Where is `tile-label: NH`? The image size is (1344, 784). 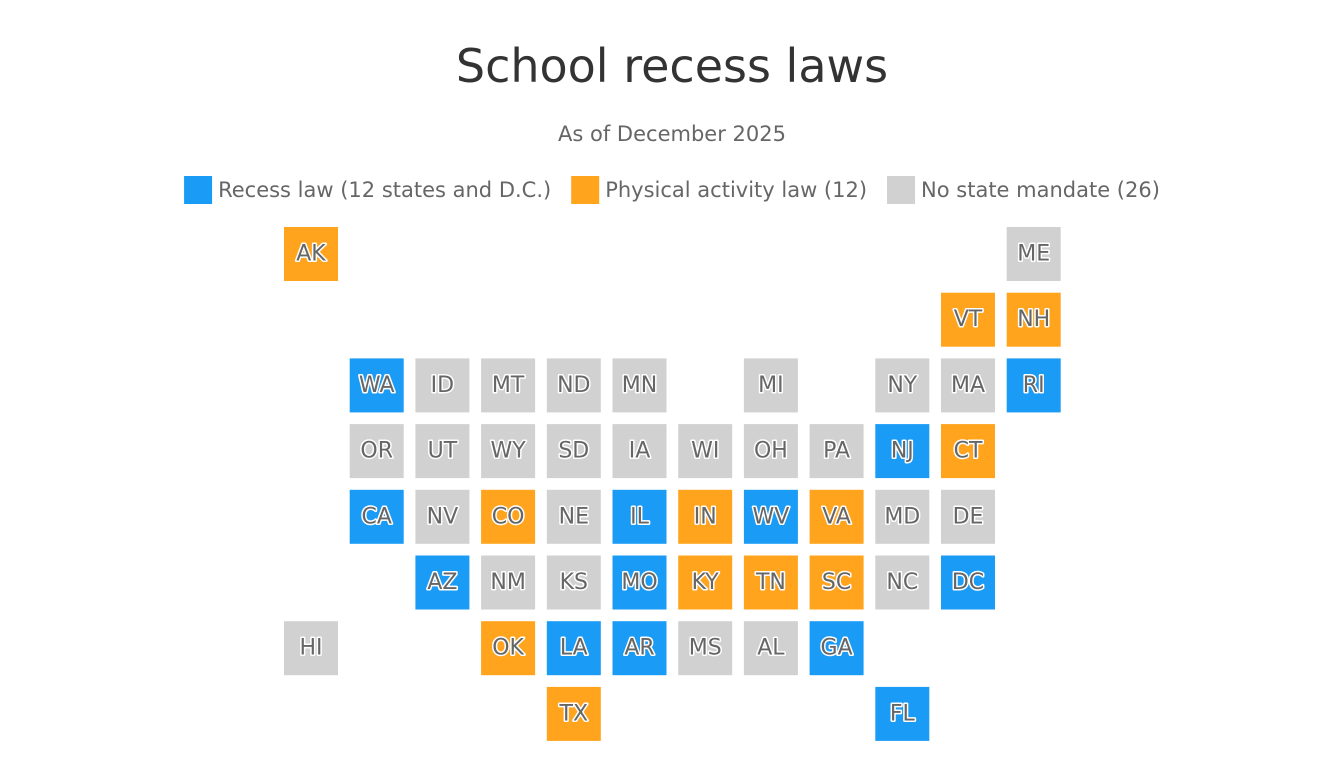 tile-label: NH is located at coordinates (1033, 319).